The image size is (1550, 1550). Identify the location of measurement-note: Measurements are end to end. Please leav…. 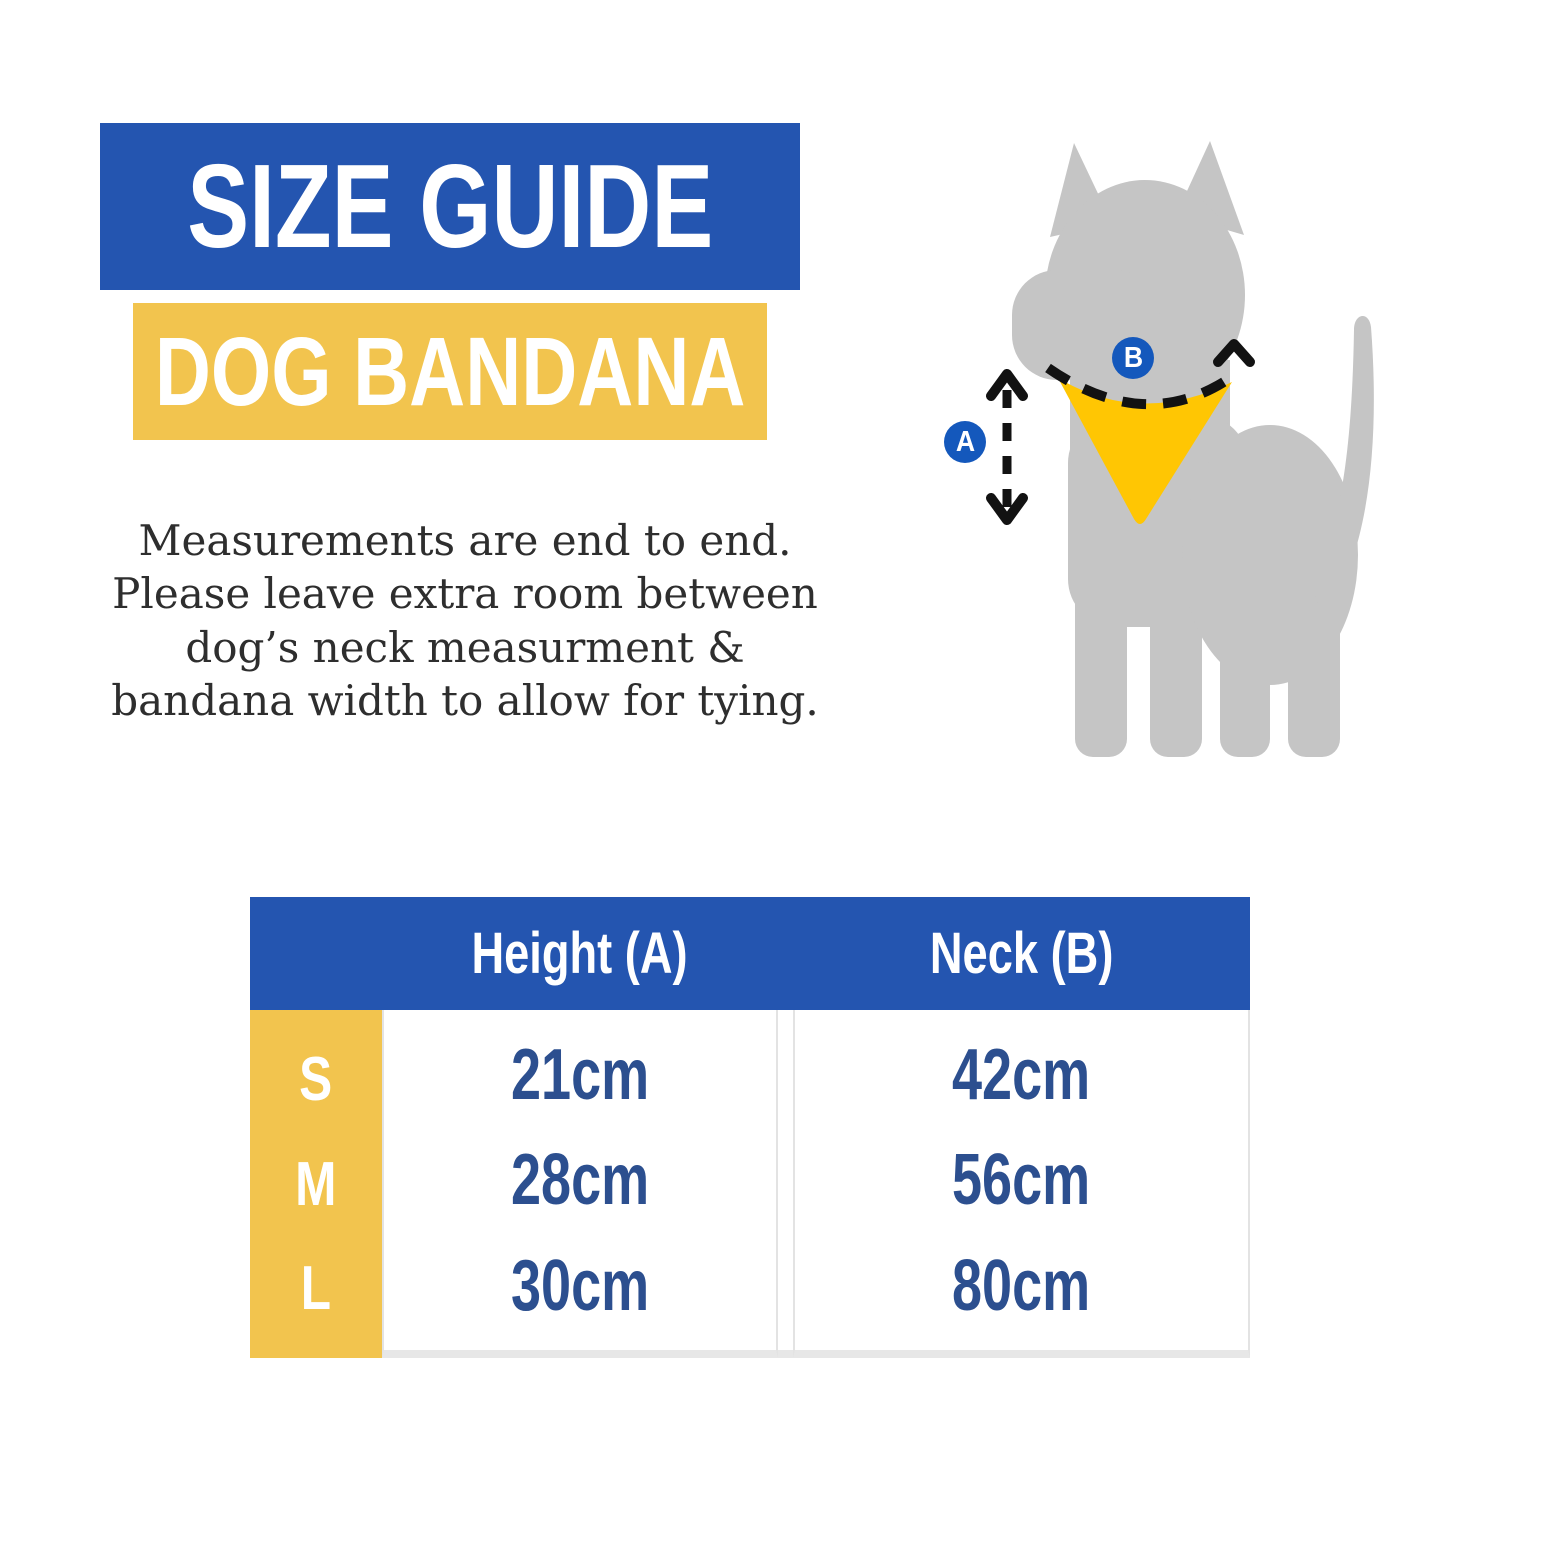
(465, 620).